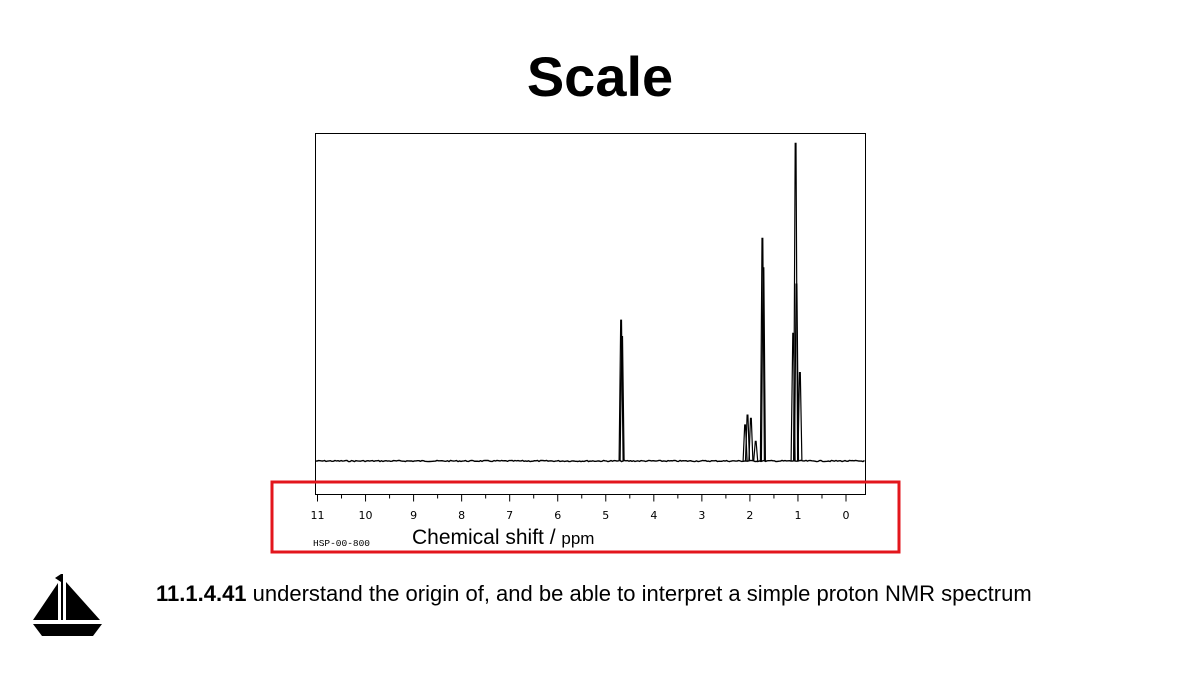 The image size is (1200, 675). What do you see at coordinates (580, 515) in the screenshot?
I see `x-axis-tick-labels: 11 10 9 8 7 6 5 4 3 2 1 0` at bounding box center [580, 515].